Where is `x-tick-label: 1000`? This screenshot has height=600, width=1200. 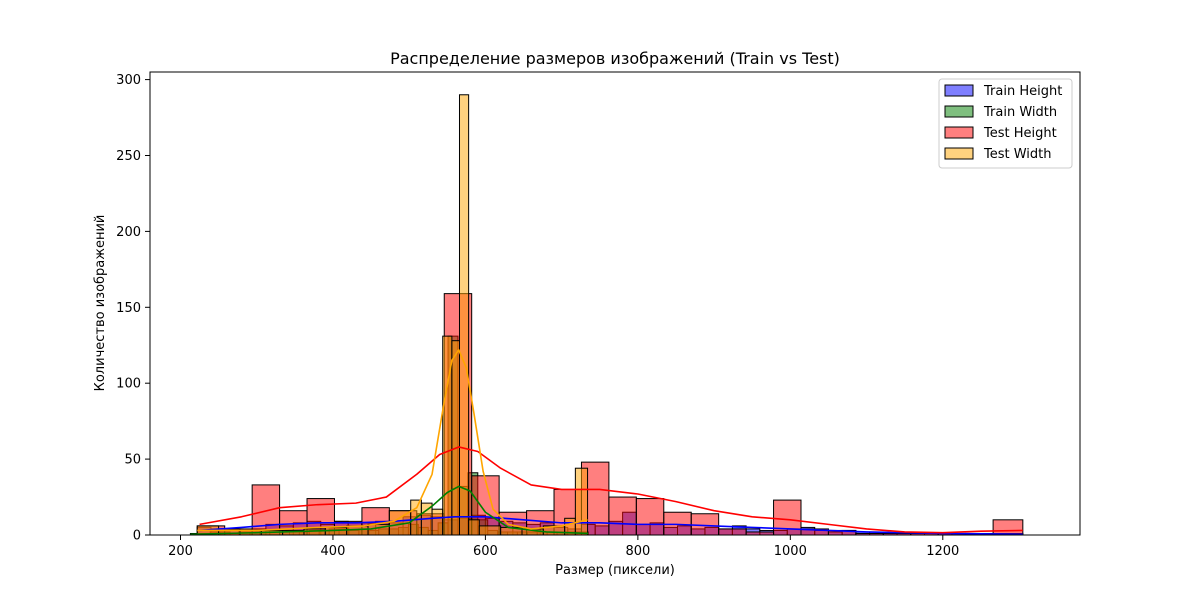
x-tick-label: 1000 is located at coordinates (790, 551).